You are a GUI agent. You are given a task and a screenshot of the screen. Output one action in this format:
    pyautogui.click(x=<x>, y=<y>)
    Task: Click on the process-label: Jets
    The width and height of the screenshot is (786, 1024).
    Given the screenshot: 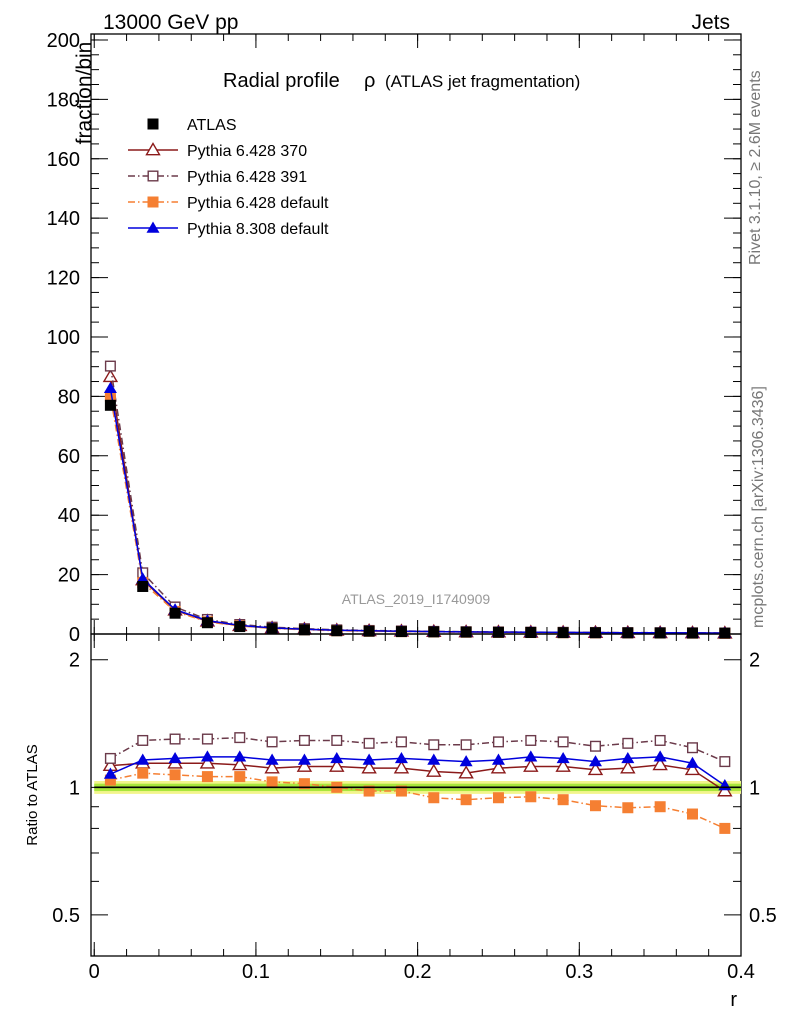 What is the action you would take?
    pyautogui.click(x=710, y=22)
    